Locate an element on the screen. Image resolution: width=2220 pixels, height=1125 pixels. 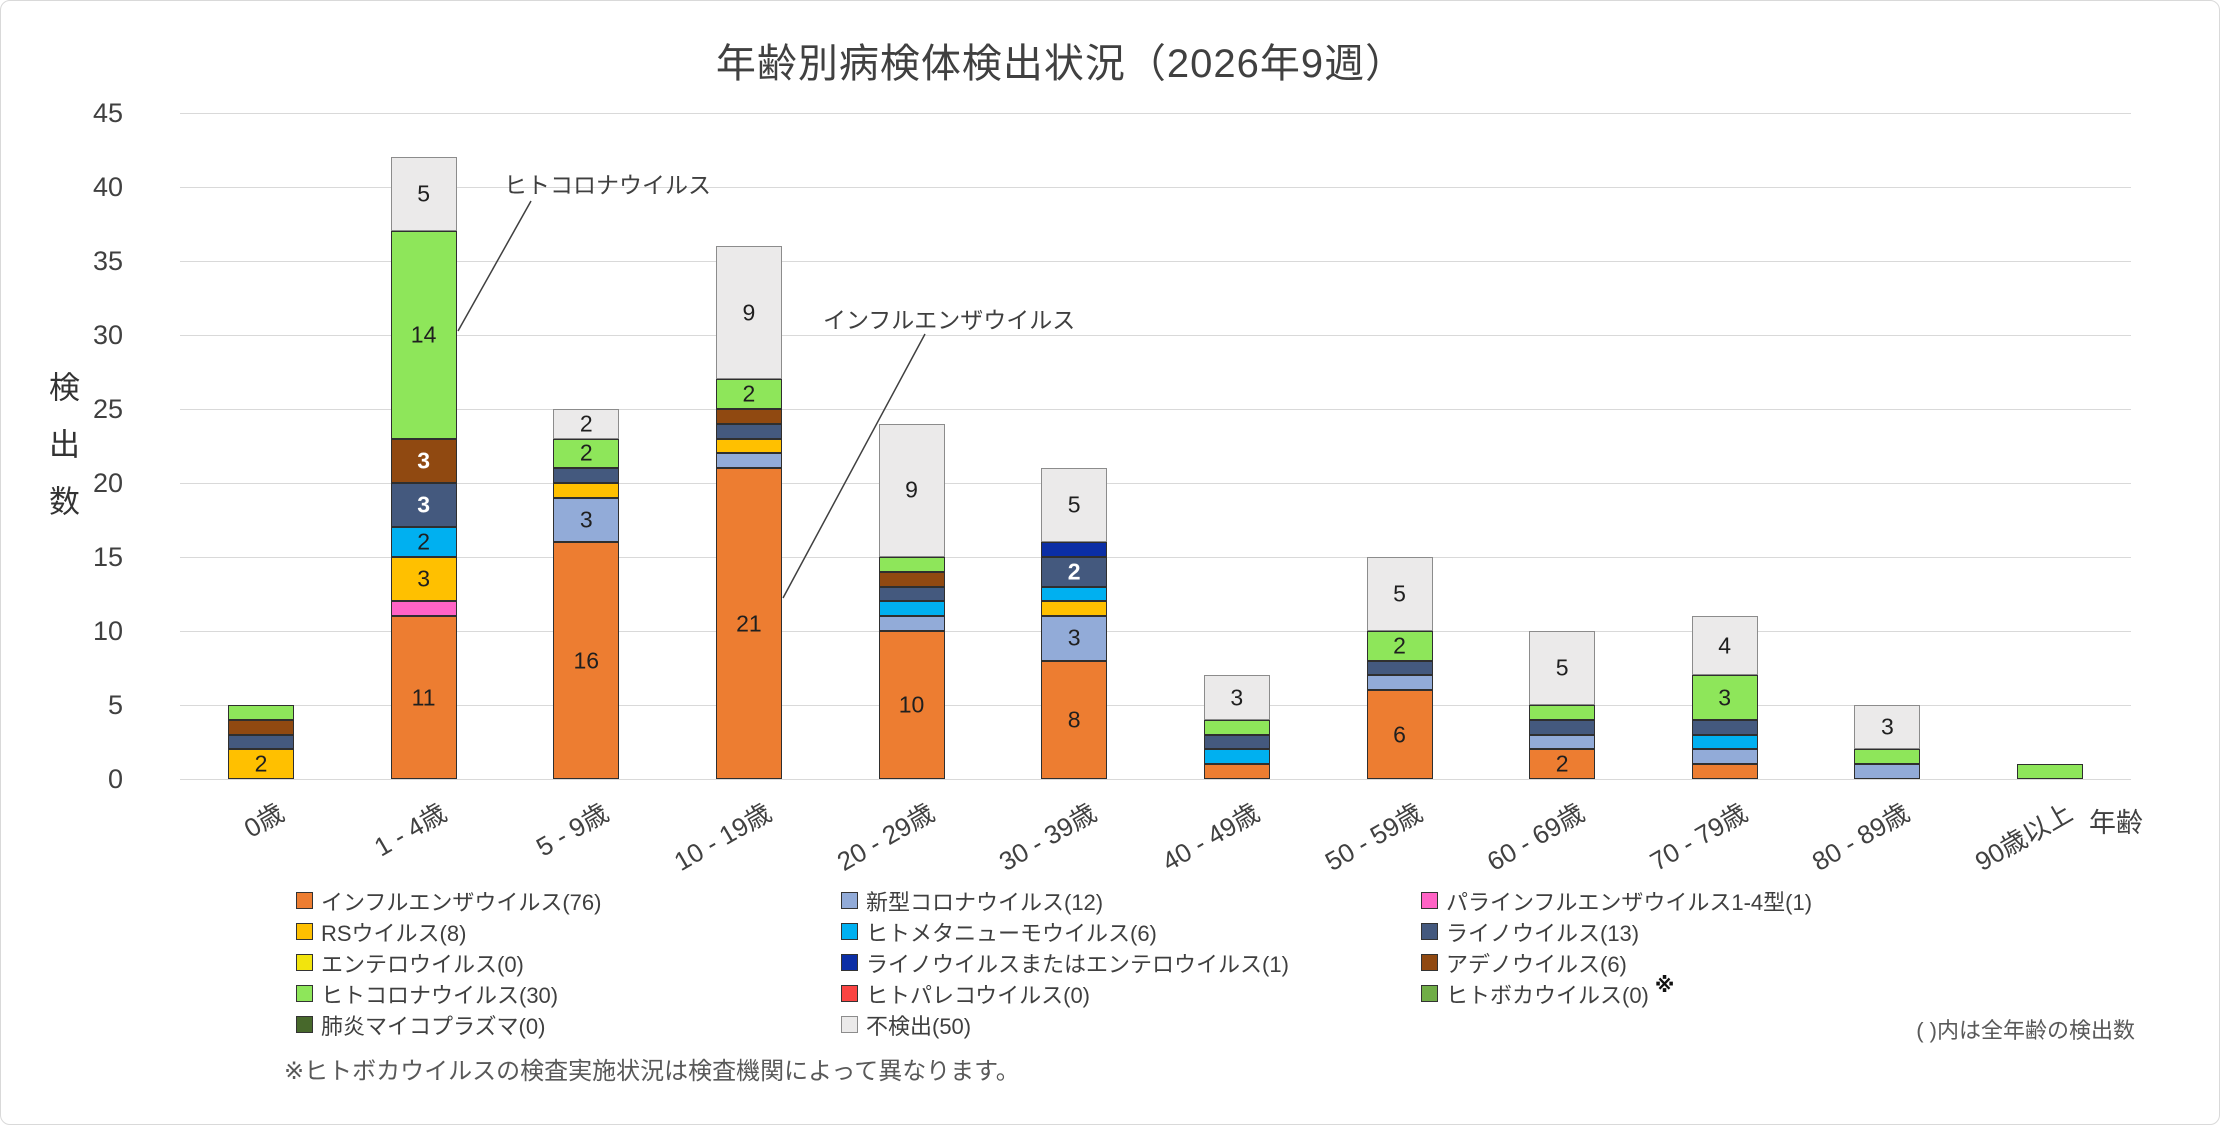
legend-item: ヒトメタニューモウイルス(6) is located at coordinates (1131, 931).